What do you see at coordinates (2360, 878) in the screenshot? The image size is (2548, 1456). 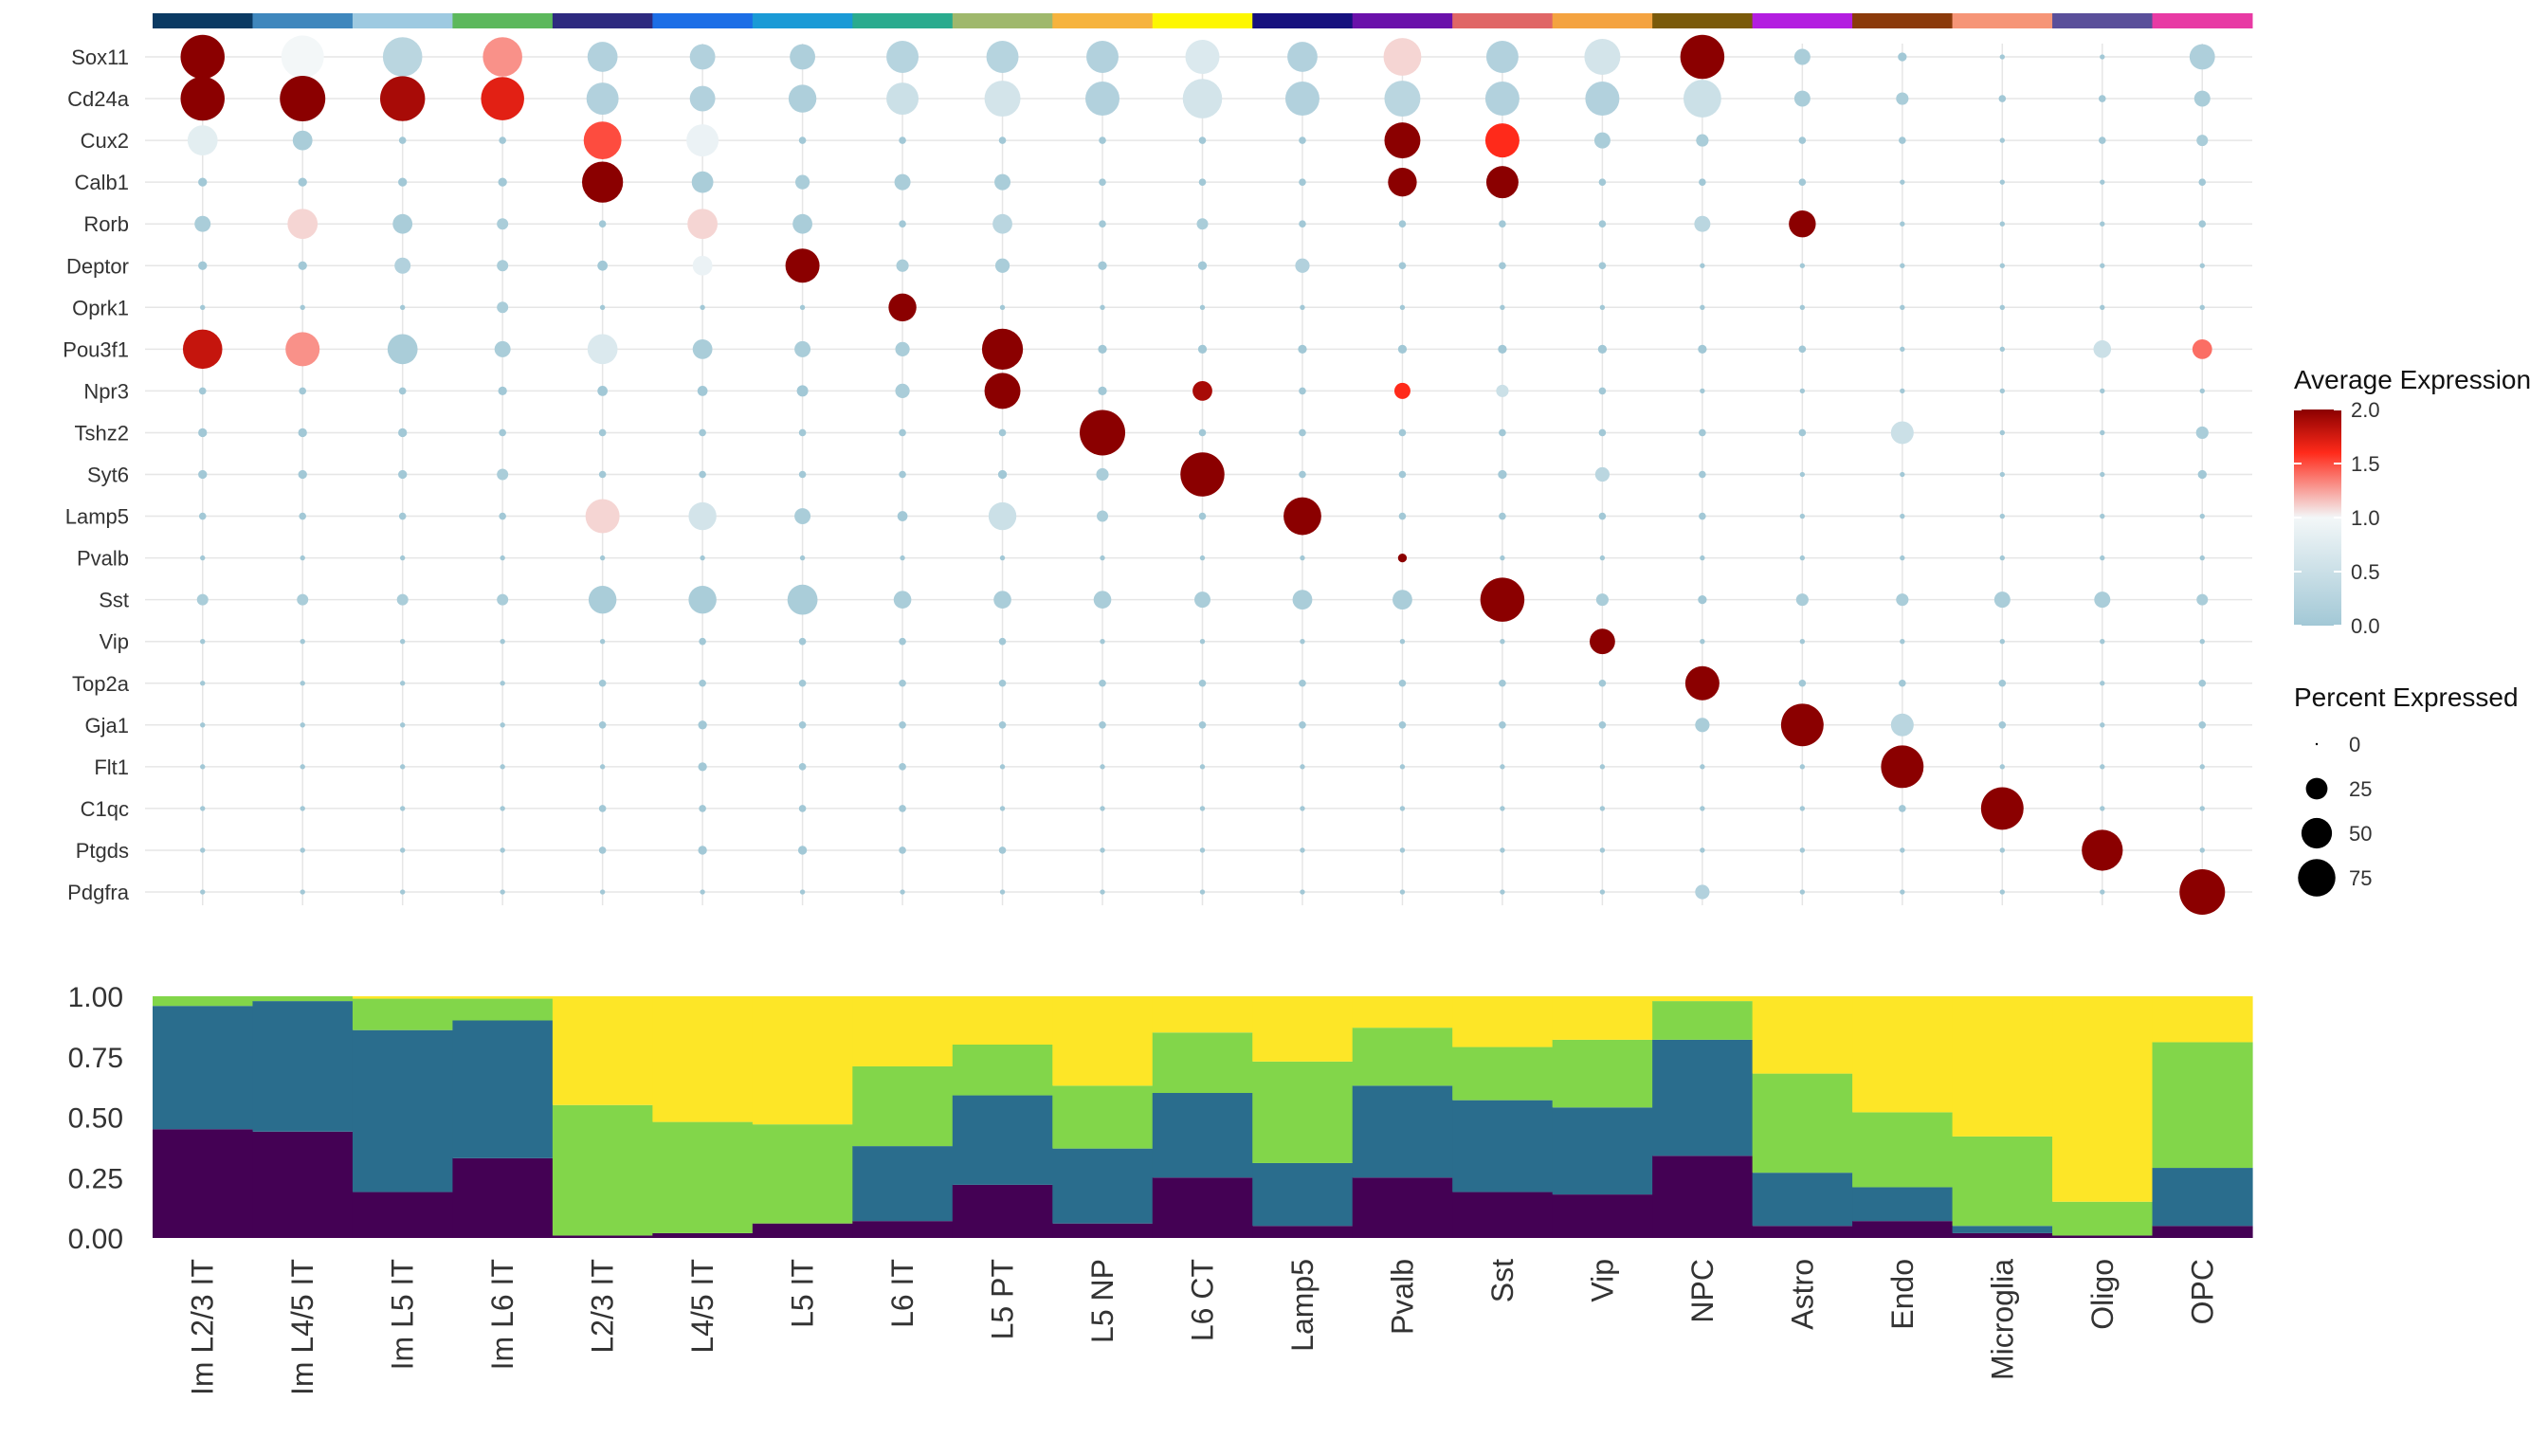 I see `size-legend-label: 75` at bounding box center [2360, 878].